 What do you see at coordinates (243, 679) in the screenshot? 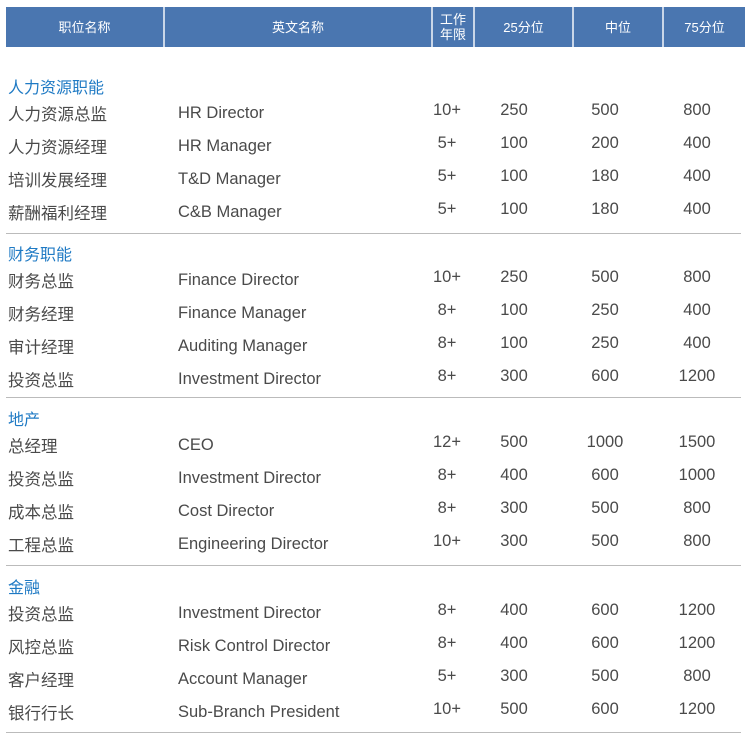
I see `cell-en: Account Manager` at bounding box center [243, 679].